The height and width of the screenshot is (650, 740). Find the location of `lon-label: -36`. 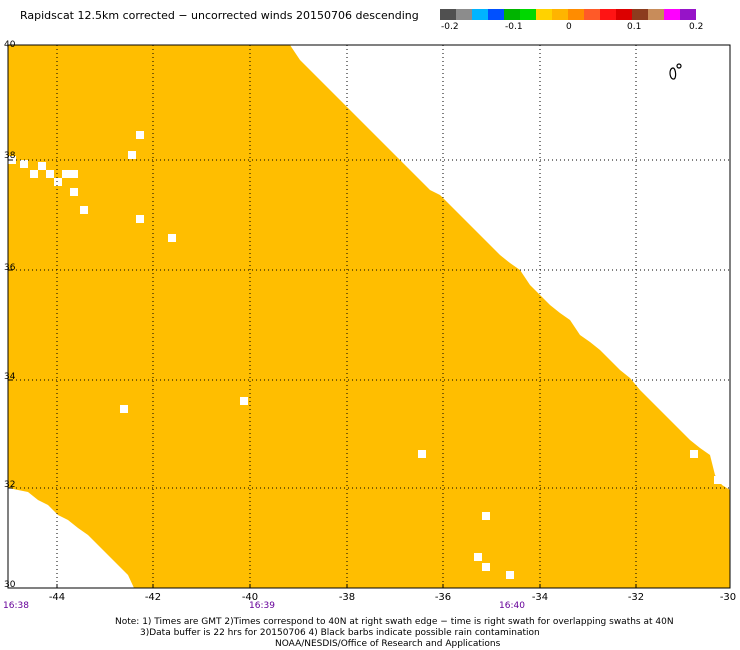

lon-label: -36 is located at coordinates (443, 597).